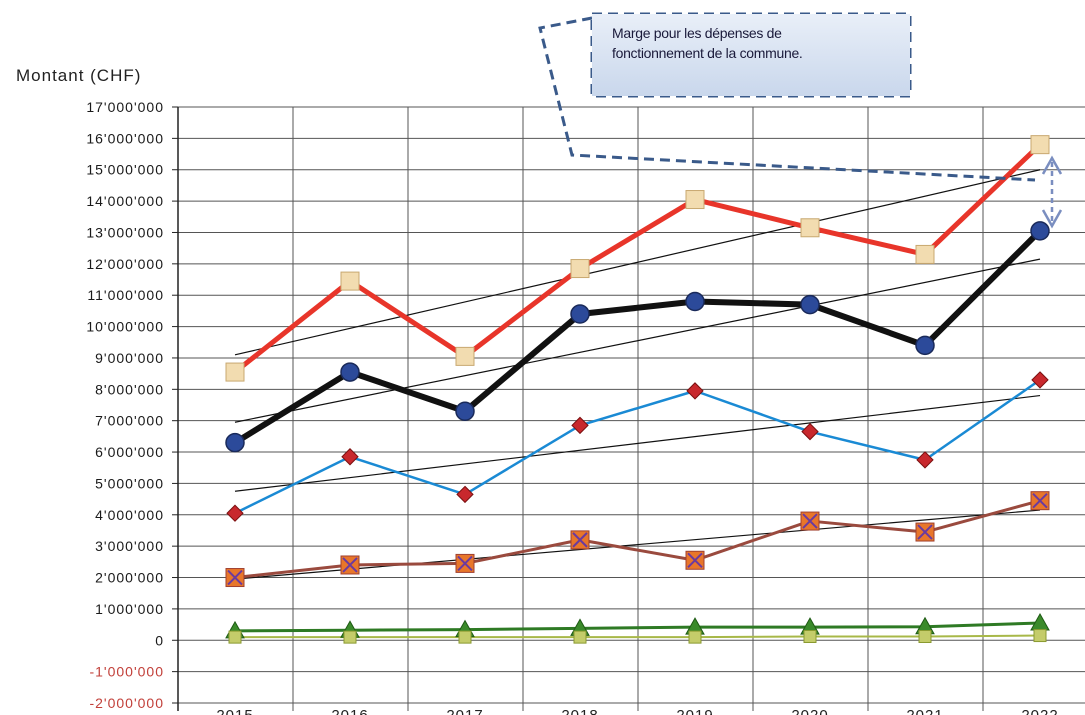 Image resolution: width=1085 pixels, height=715 pixels. What do you see at coordinates (234, 711) in the screenshot?
I see `x-tick-label: 2015` at bounding box center [234, 711].